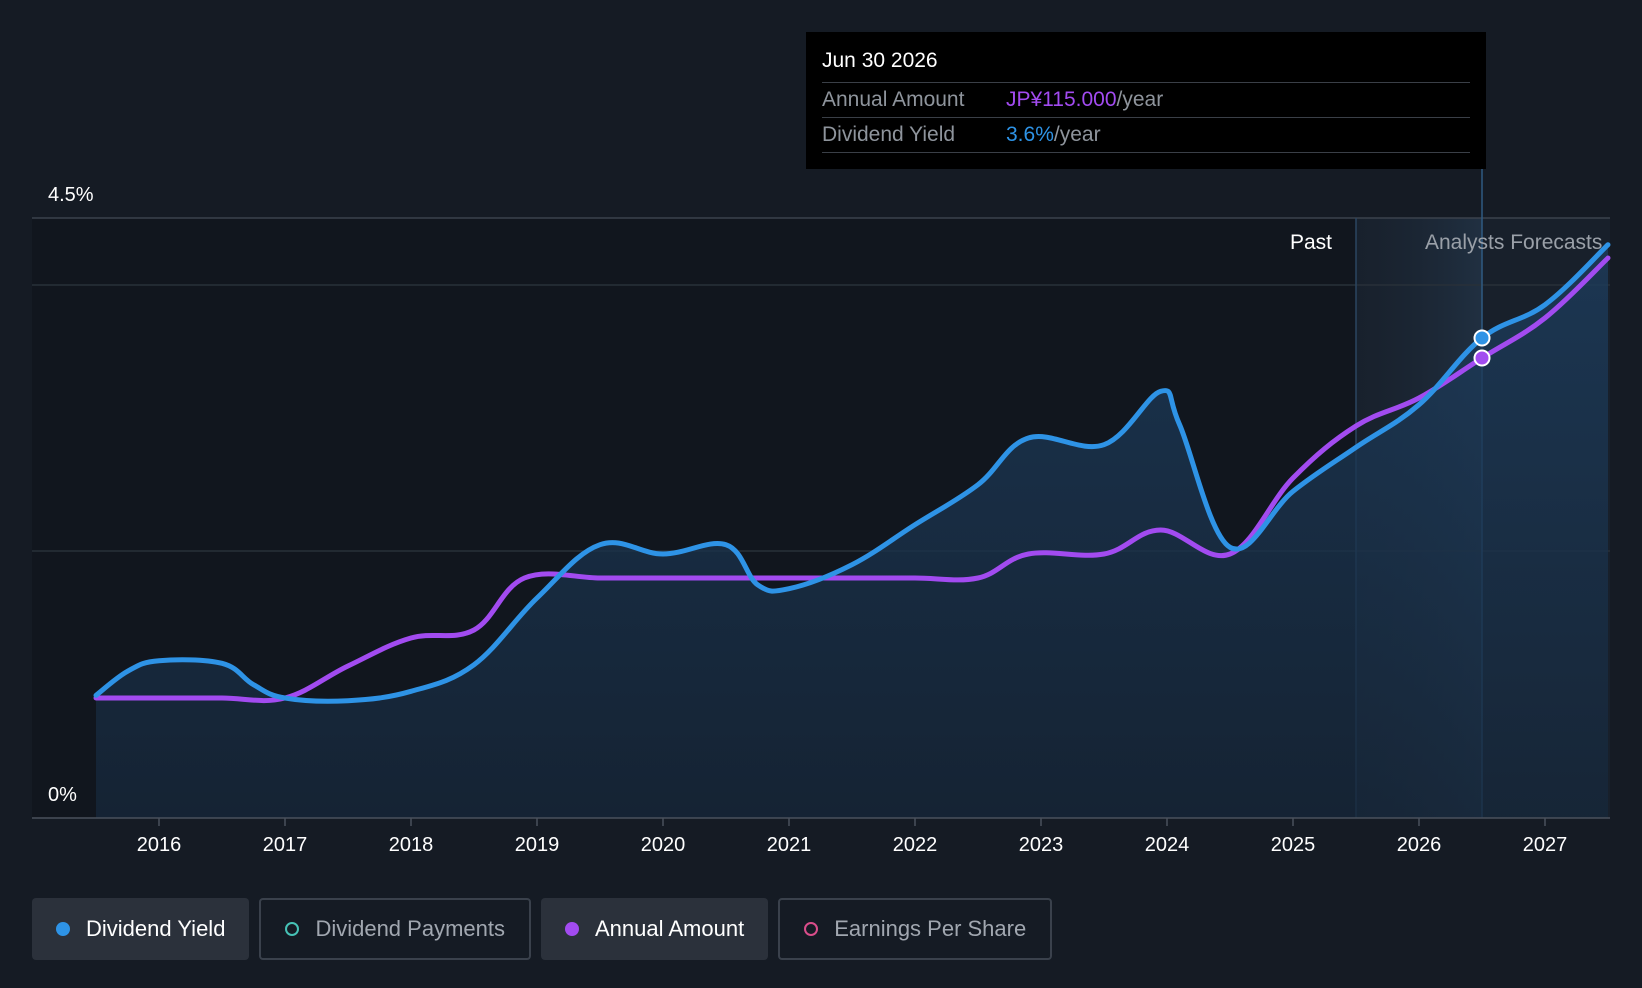  I want to click on x-tick-label: 2020, so click(663, 845).